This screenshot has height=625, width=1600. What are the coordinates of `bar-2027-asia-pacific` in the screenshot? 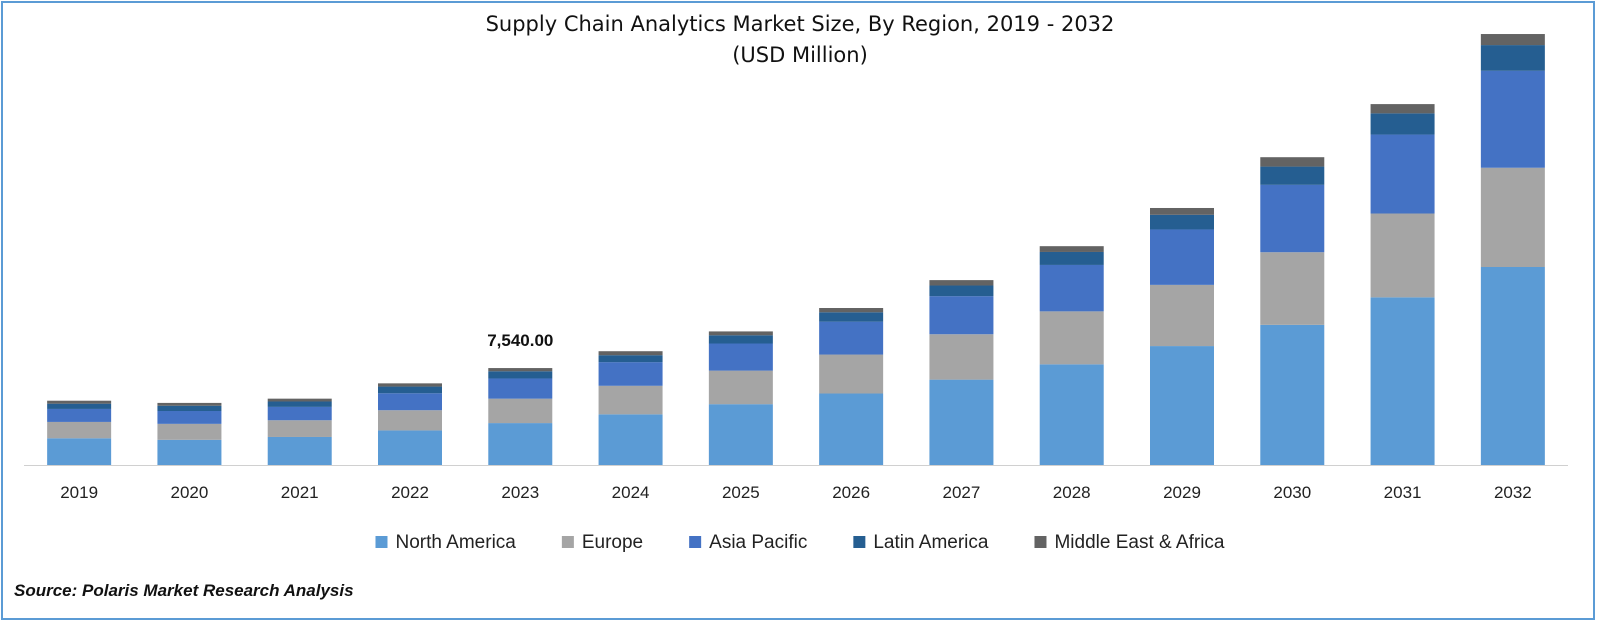 It's located at (961, 315).